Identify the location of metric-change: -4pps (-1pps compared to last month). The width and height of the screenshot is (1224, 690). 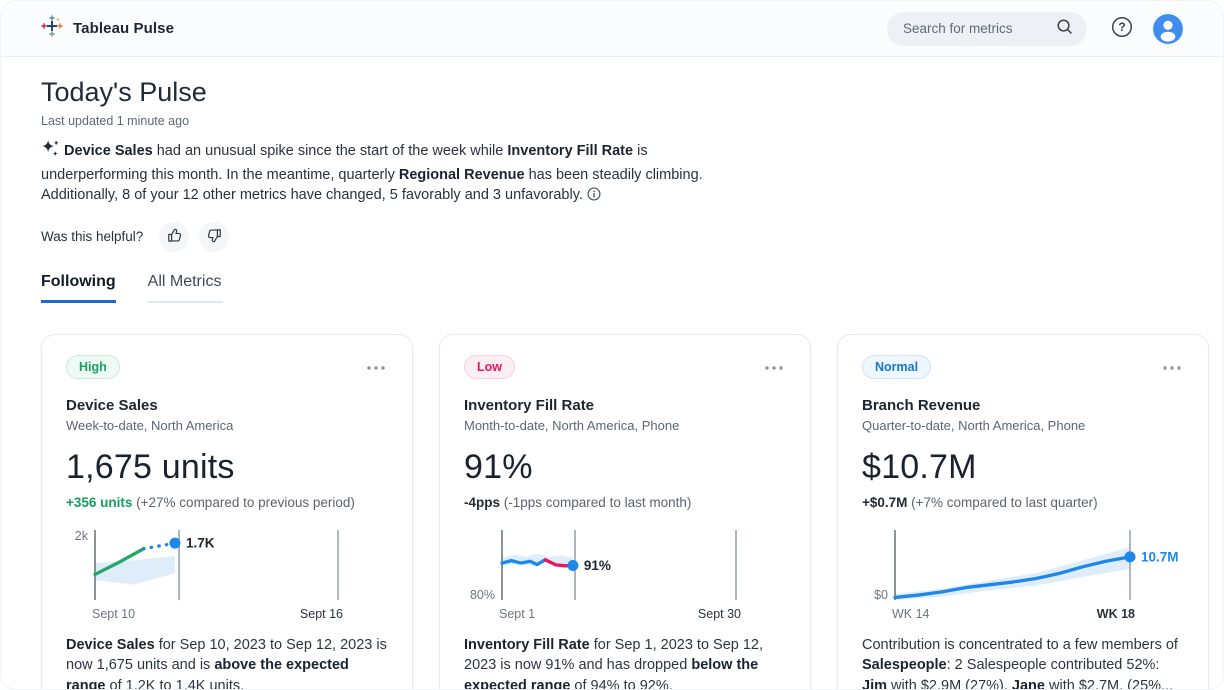
(625, 502).